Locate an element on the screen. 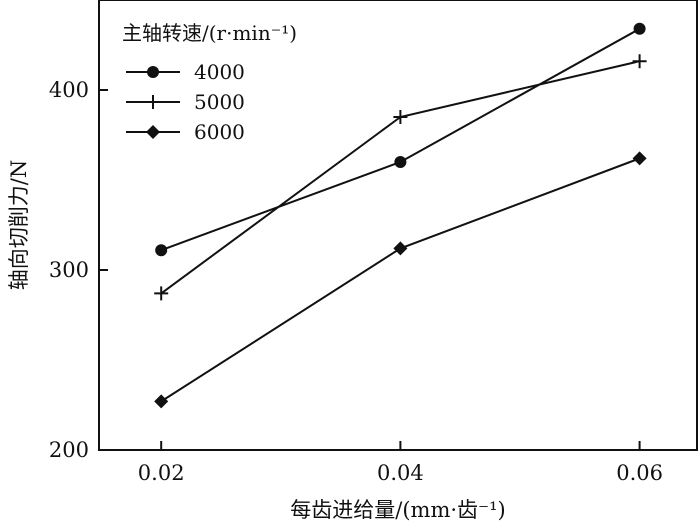 Image resolution: width=700 pixels, height=526 pixels. legend-label: 5000 is located at coordinates (219, 102).